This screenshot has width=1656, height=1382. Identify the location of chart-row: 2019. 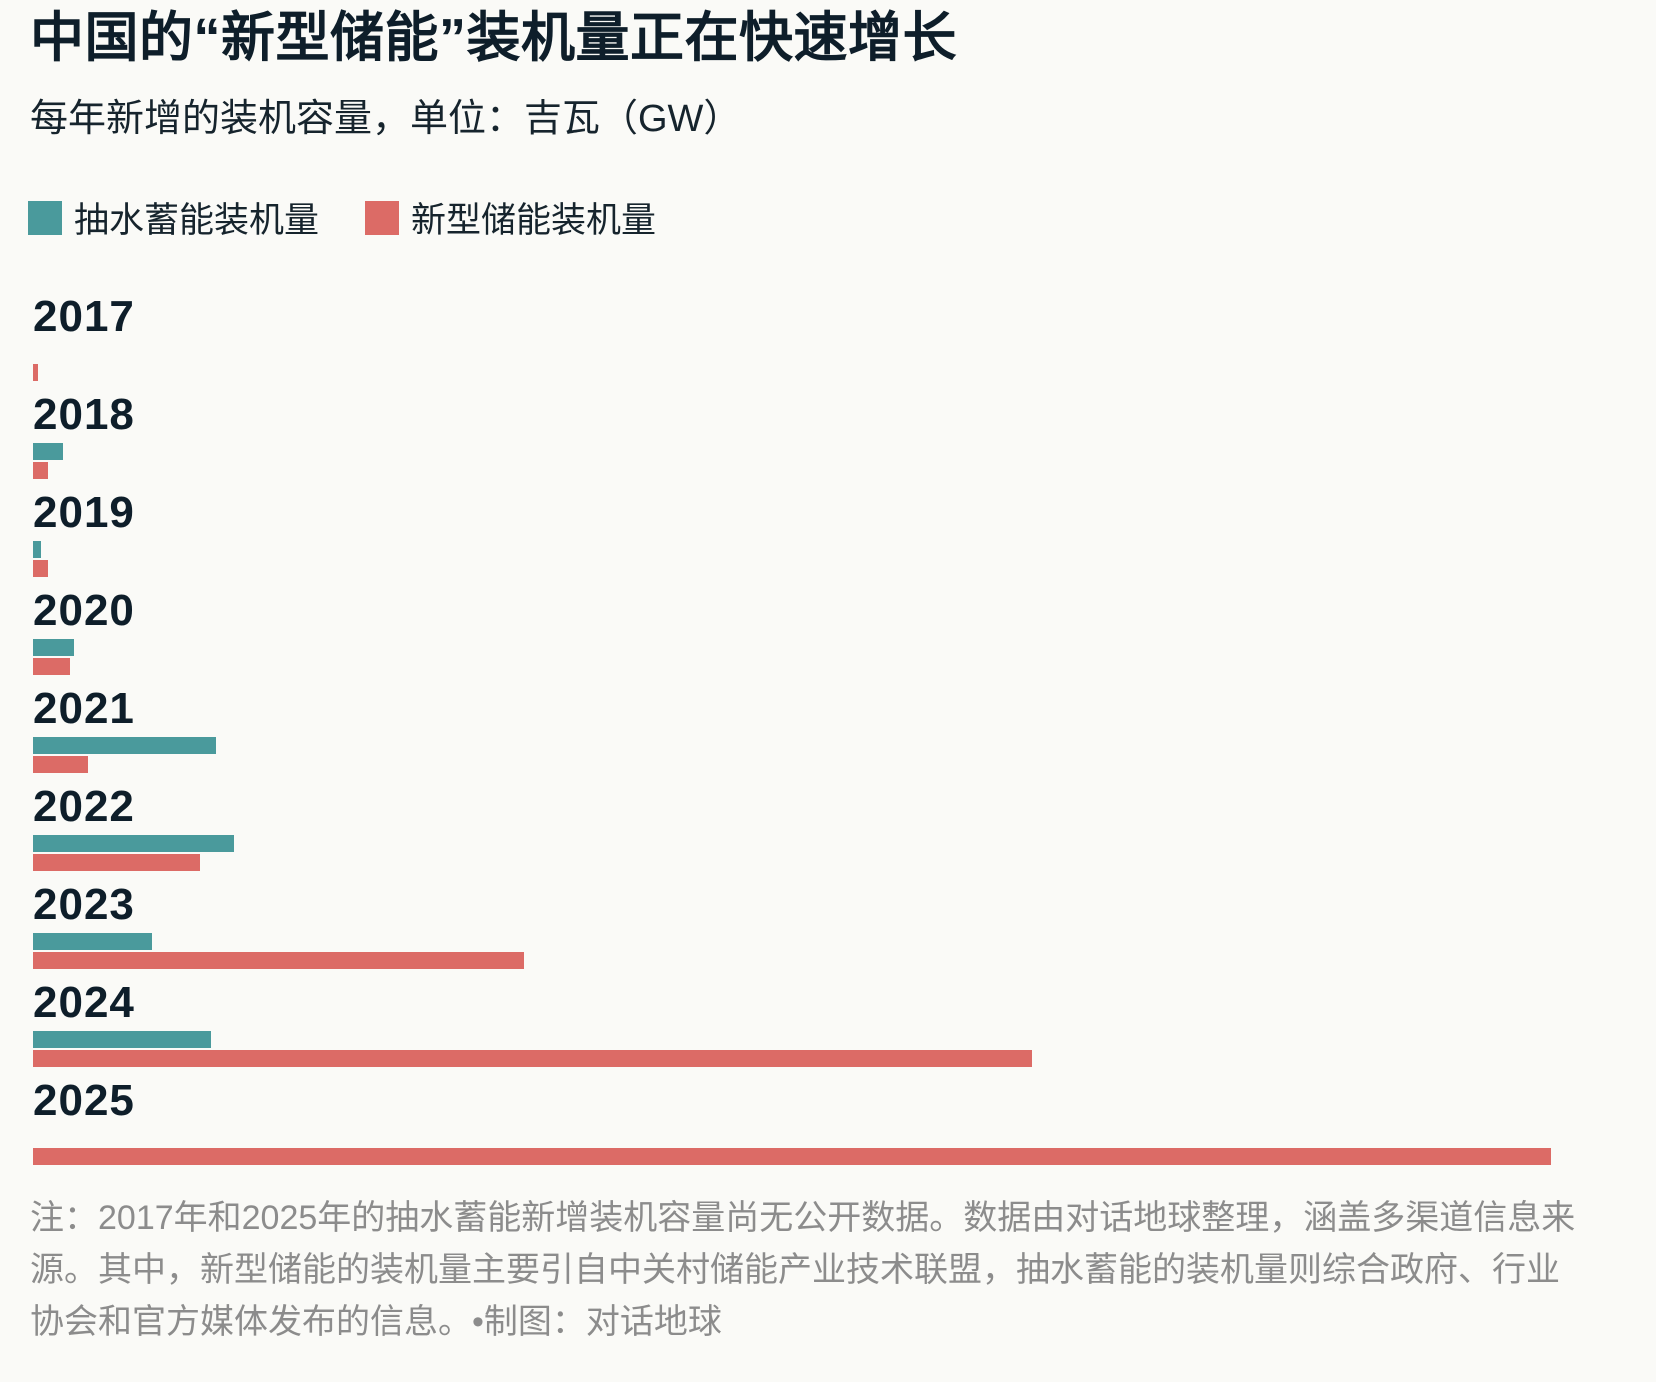
(844, 534).